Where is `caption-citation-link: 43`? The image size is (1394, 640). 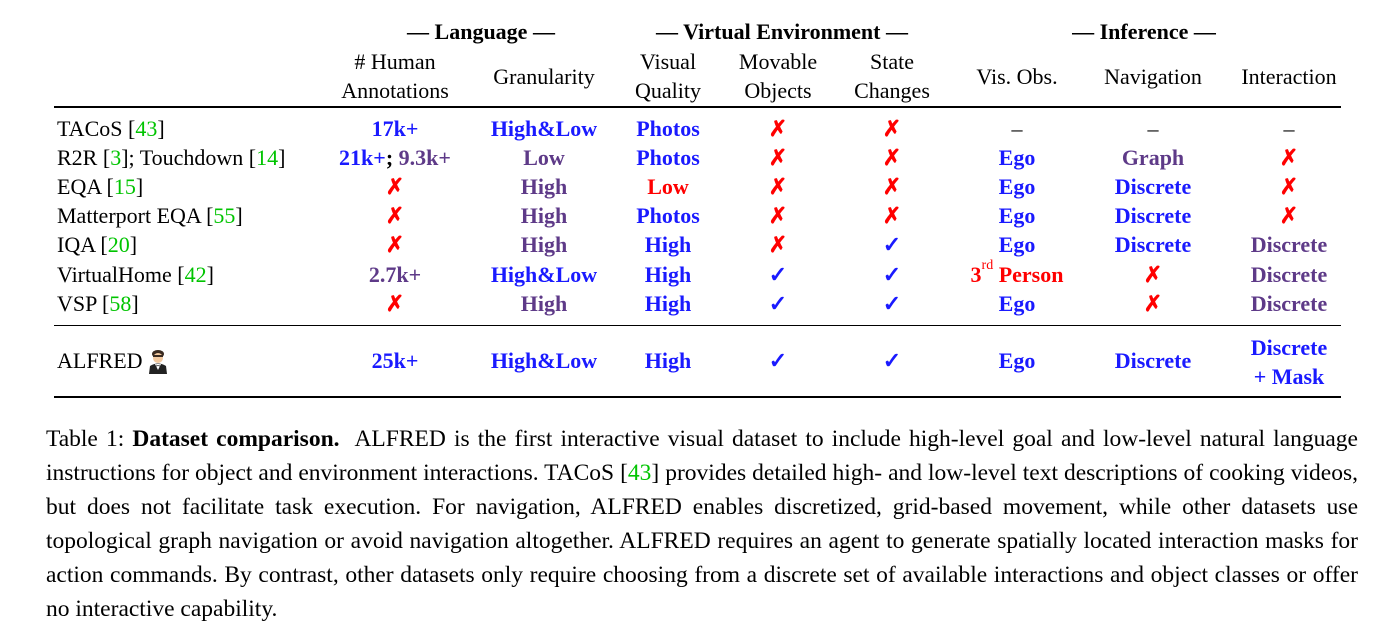
caption-citation-link: 43 is located at coordinates (639, 473).